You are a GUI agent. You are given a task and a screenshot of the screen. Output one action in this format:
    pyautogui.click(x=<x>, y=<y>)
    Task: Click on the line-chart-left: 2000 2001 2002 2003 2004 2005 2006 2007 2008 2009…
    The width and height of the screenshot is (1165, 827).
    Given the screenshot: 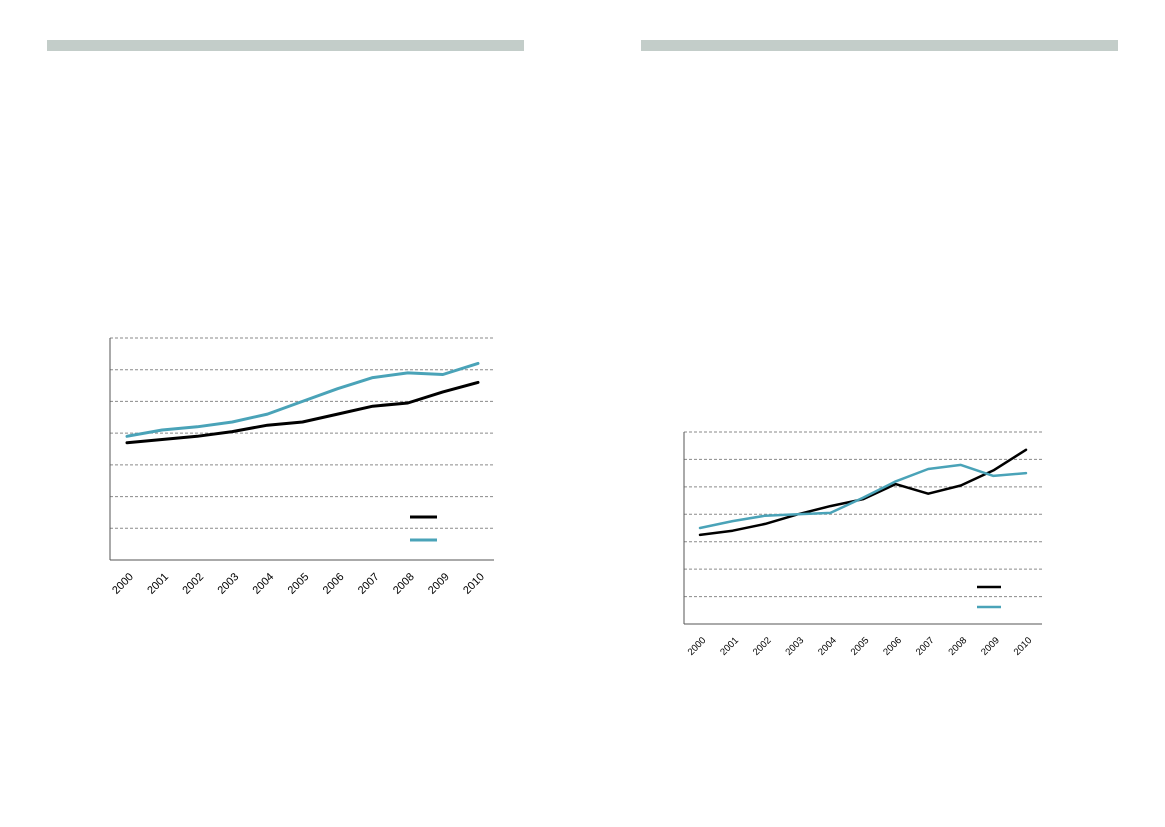 What is the action you would take?
    pyautogui.click(x=301, y=467)
    